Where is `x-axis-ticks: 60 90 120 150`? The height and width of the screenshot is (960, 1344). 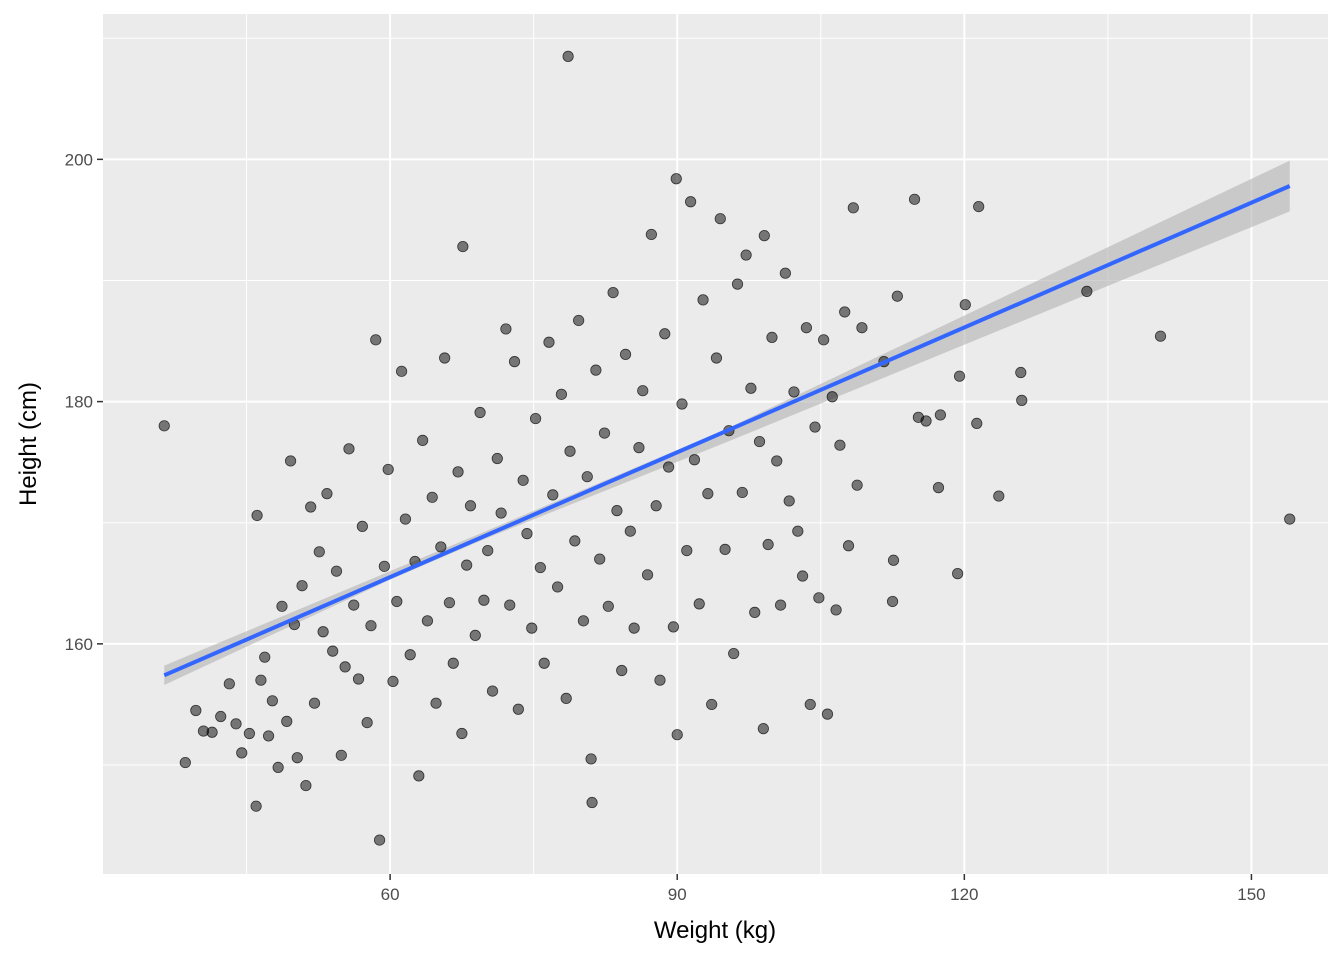 x-axis-ticks: 60 90 120 150 is located at coordinates (823, 889).